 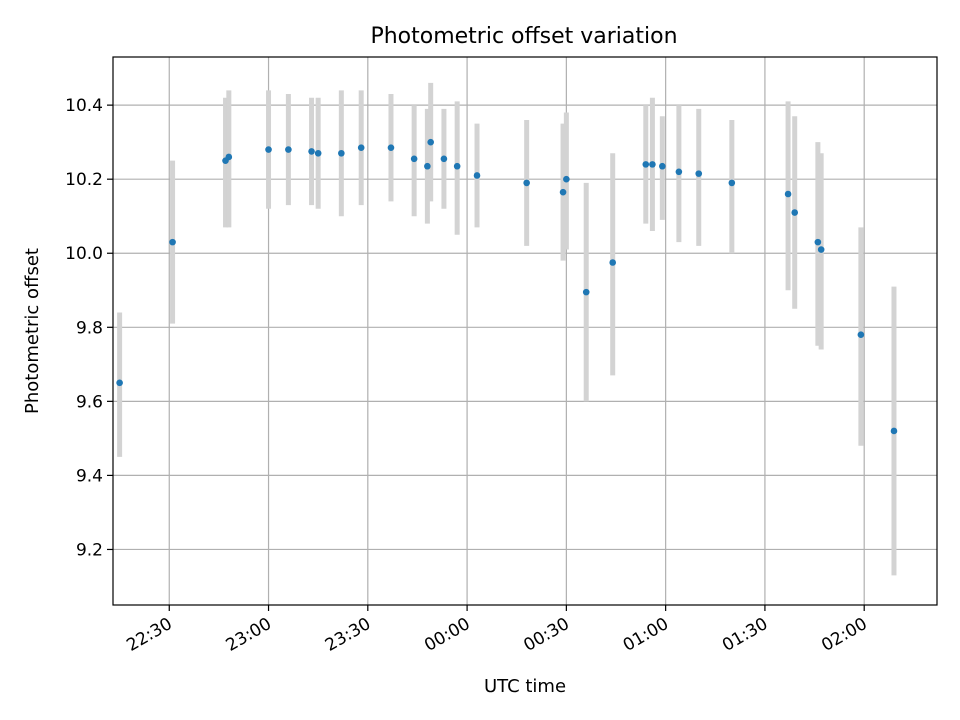 What do you see at coordinates (523, 36) in the screenshot?
I see `chart-title: Photometric offset variation` at bounding box center [523, 36].